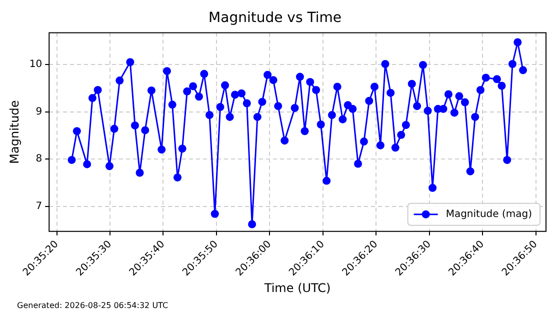  Describe the element at coordinates (275, 18) in the screenshot. I see `chart-title: Magnitude vs Time` at that location.